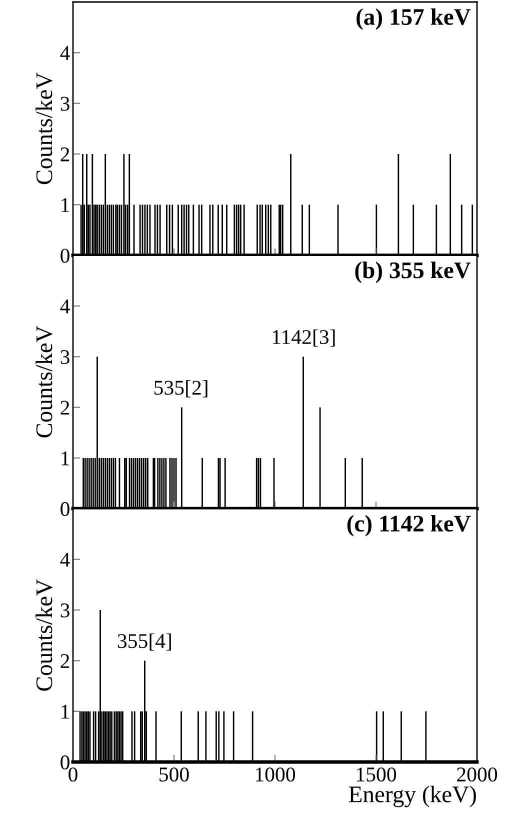  What do you see at coordinates (376, 774) in the screenshot?
I see `x-tick-label: 1500` at bounding box center [376, 774].